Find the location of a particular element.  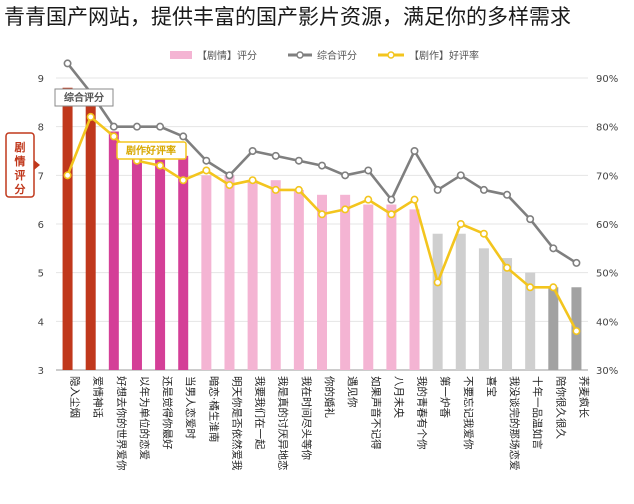

x-tick-label: 暗恋·橘生淮南 is located at coordinates (213, 409).